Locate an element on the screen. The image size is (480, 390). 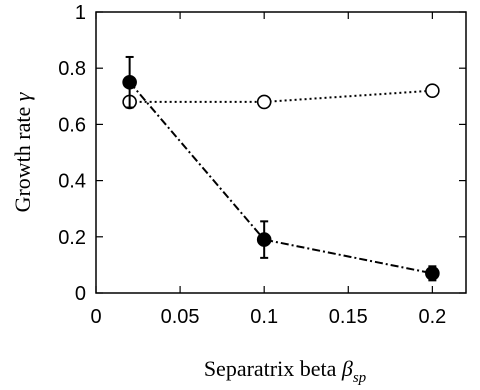
x-tick-label: 0.1 is located at coordinates (264, 317).